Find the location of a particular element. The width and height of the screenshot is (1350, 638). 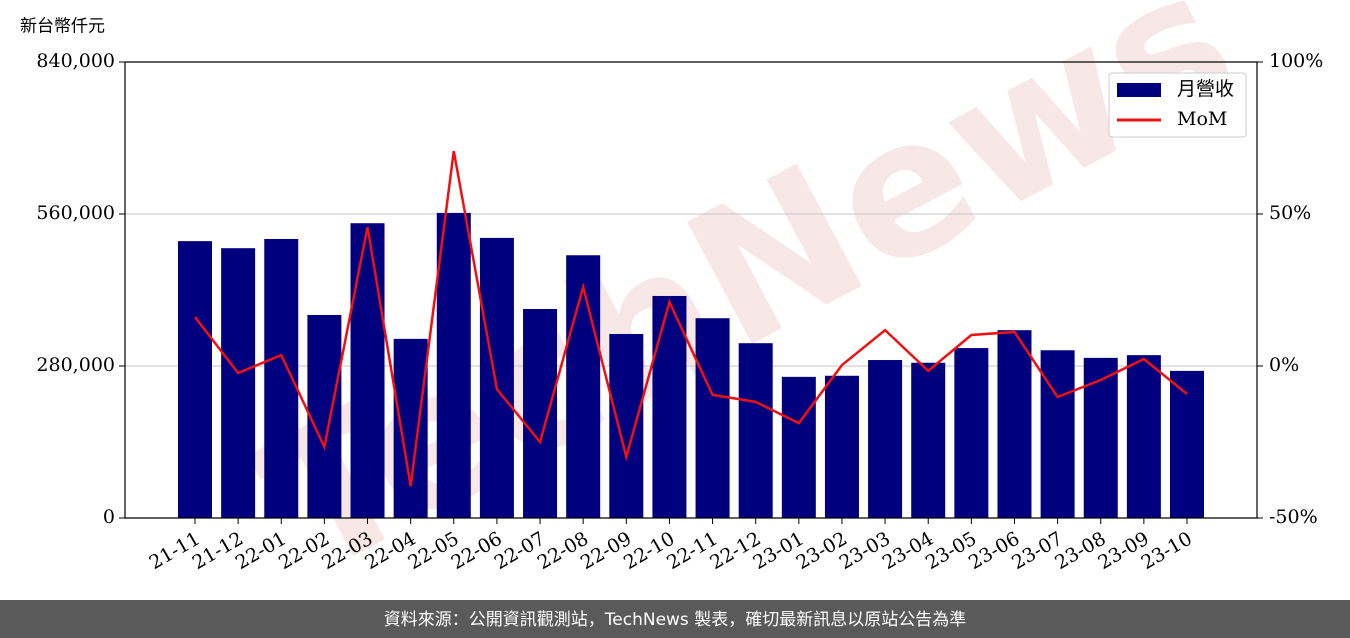

y-axis-label: 新台幣仟元 is located at coordinates (62, 27).